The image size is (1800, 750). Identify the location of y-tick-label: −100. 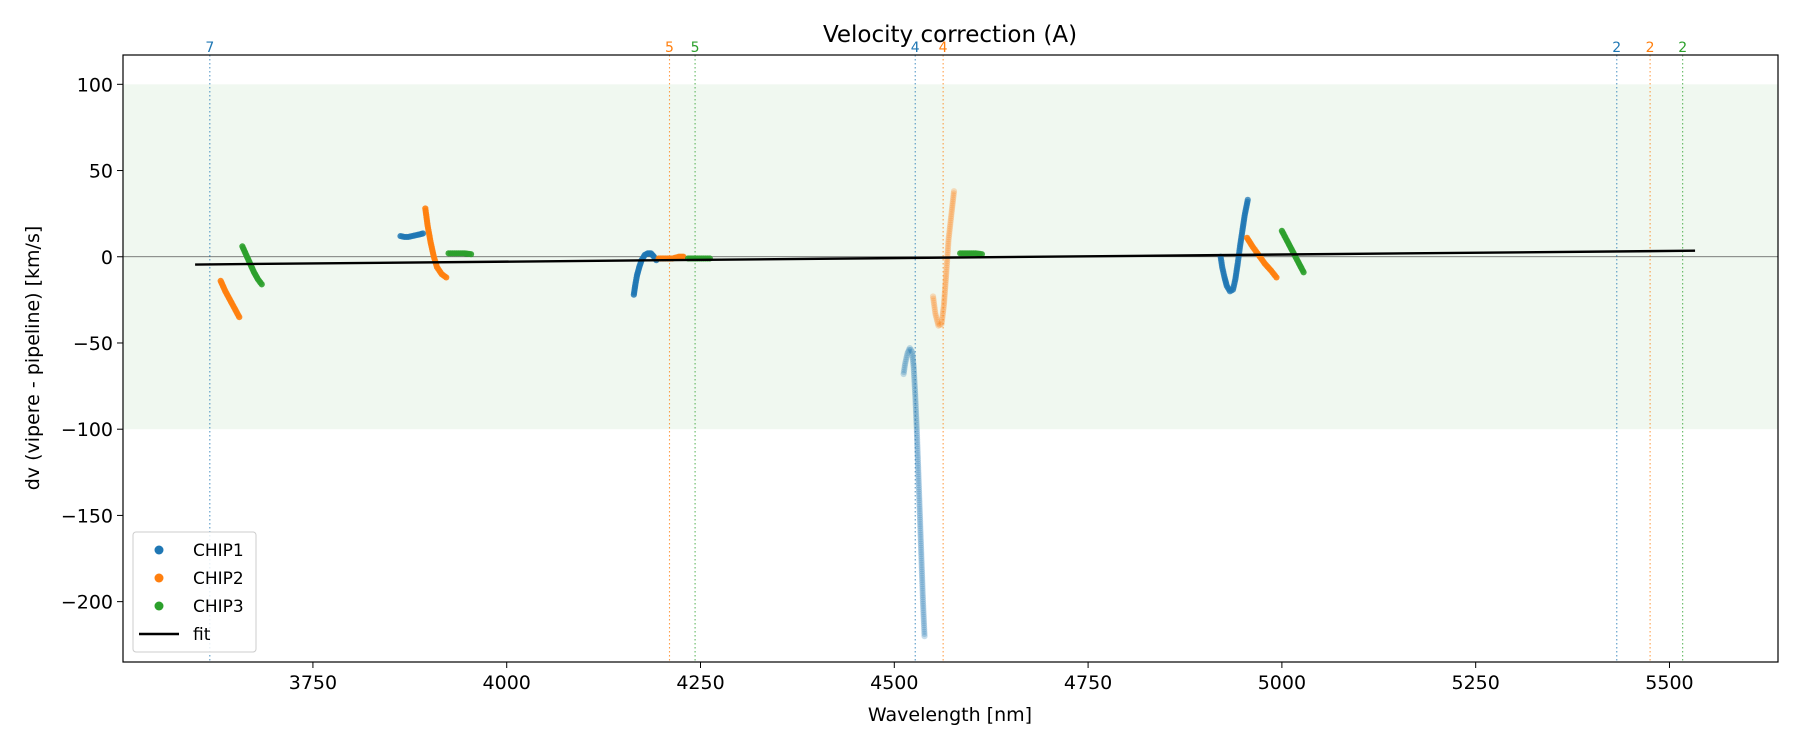
(87, 430).